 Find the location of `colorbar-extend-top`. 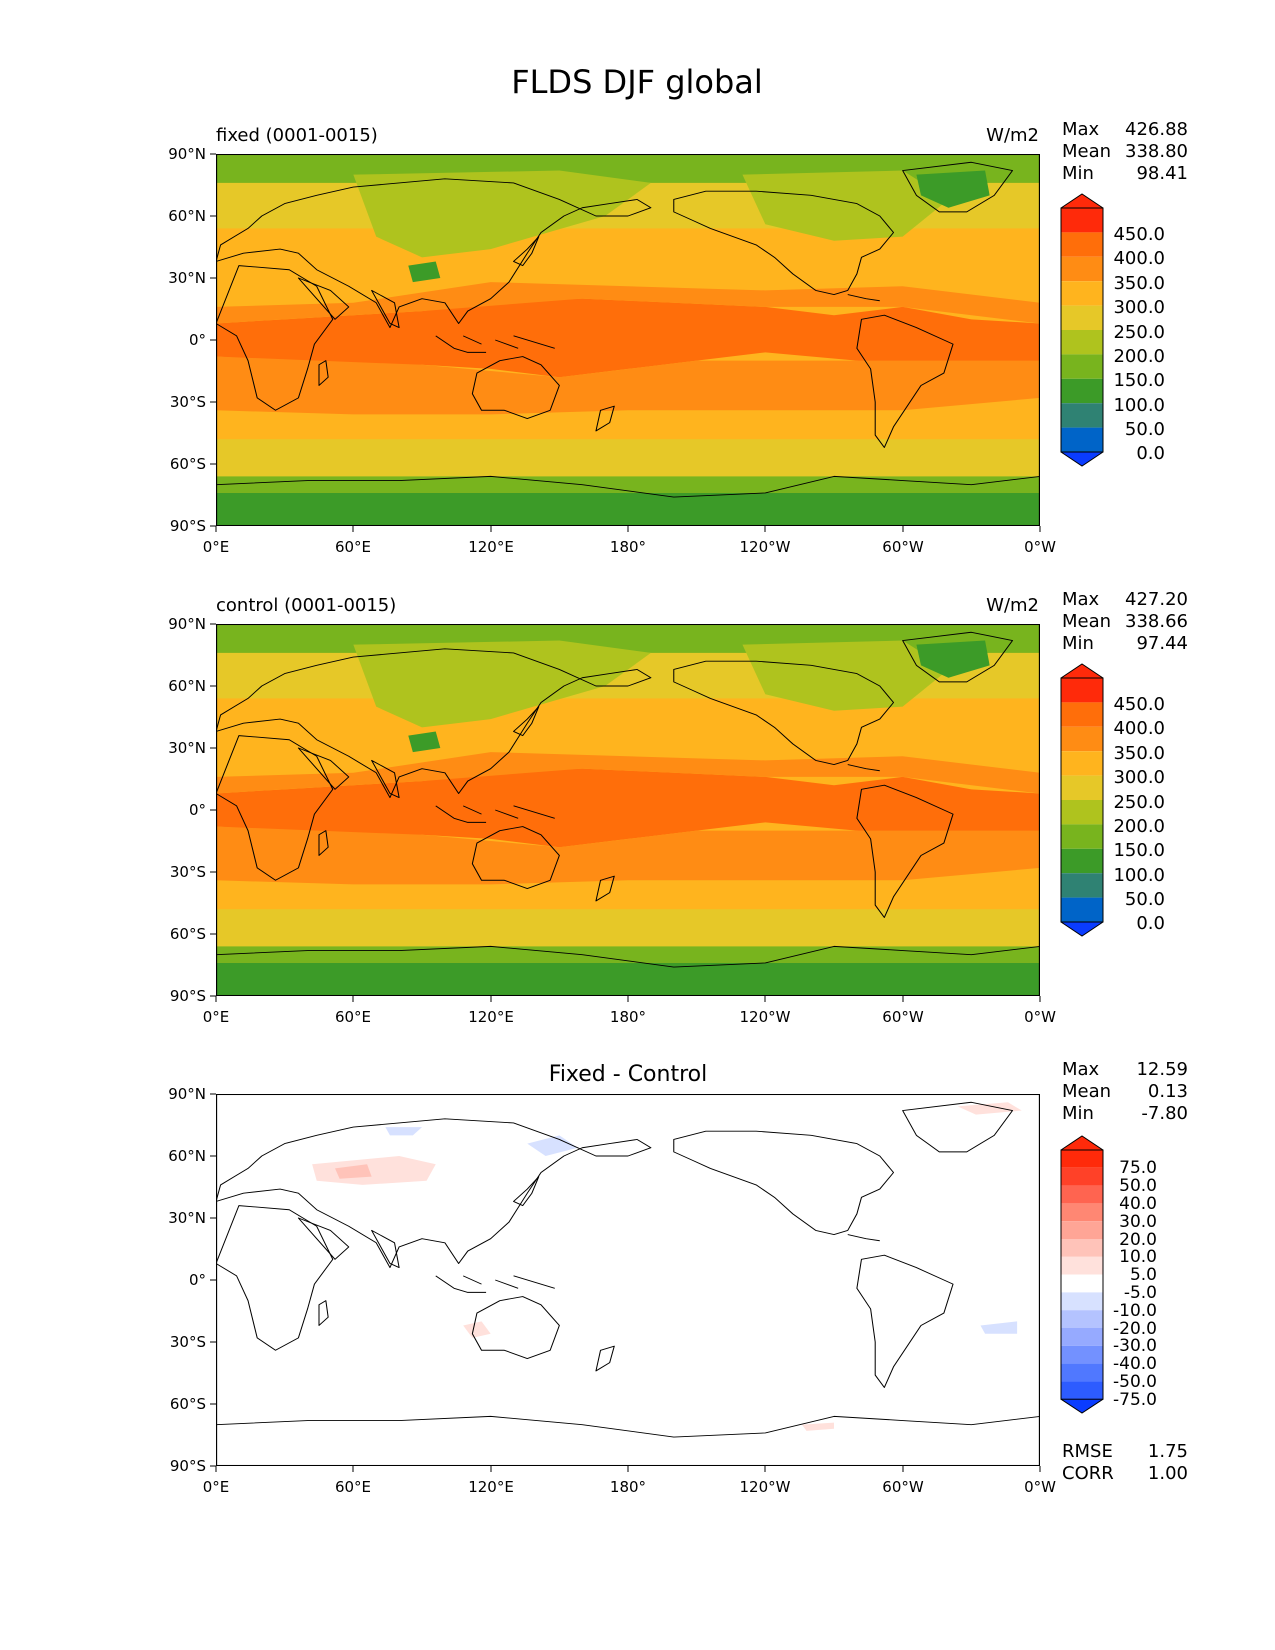

colorbar-extend-top is located at coordinates (1082, 1143).